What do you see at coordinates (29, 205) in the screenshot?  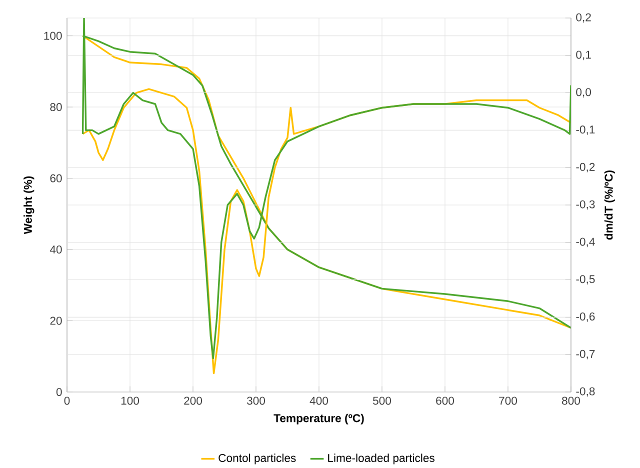 I see `y-axis-title: Weight (%)` at bounding box center [29, 205].